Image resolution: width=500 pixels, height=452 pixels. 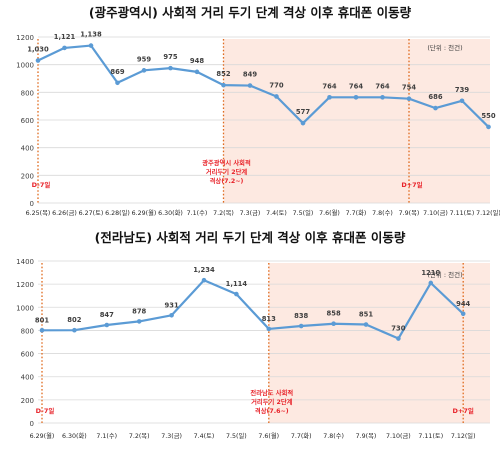 What do you see at coordinates (74, 320) in the screenshot?
I see `data-label: 802` at bounding box center [74, 320].